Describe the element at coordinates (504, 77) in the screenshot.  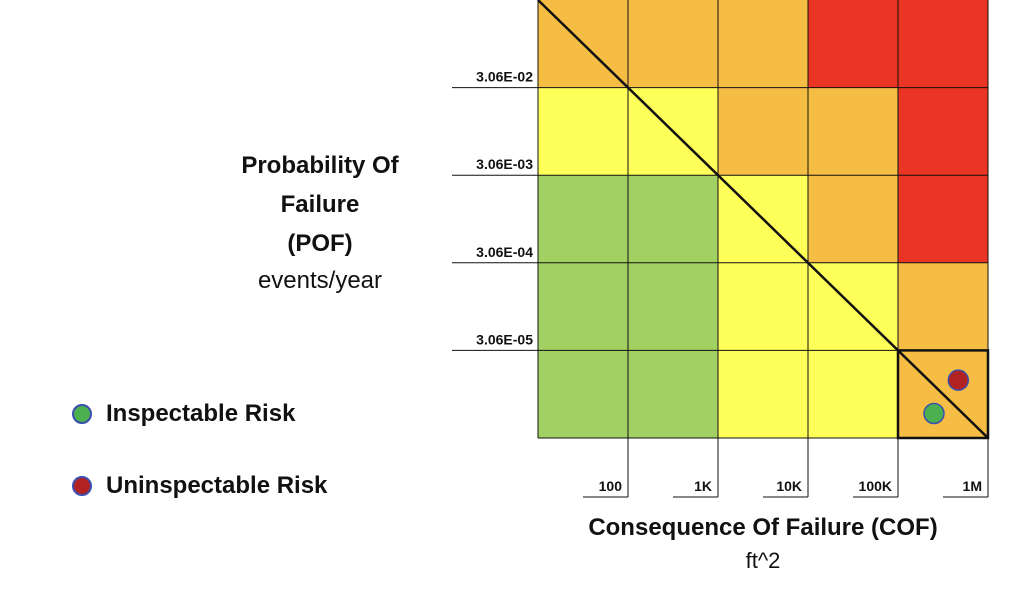
I see `y-tick-label: 3.06E-02` at that location.